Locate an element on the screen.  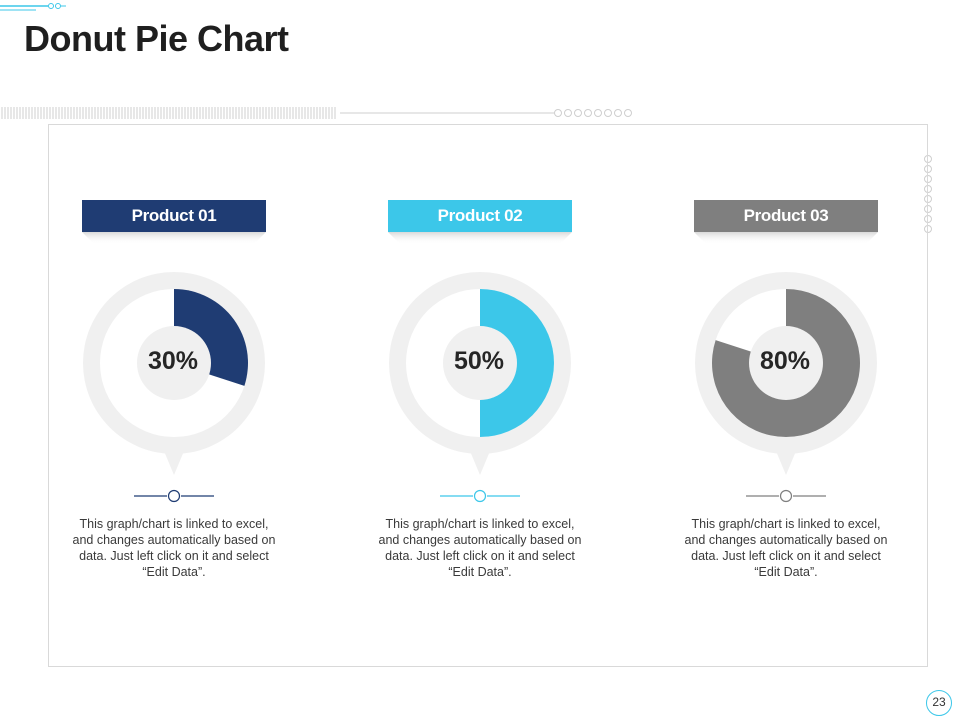
horizontal-dots is located at coordinates (593, 113).